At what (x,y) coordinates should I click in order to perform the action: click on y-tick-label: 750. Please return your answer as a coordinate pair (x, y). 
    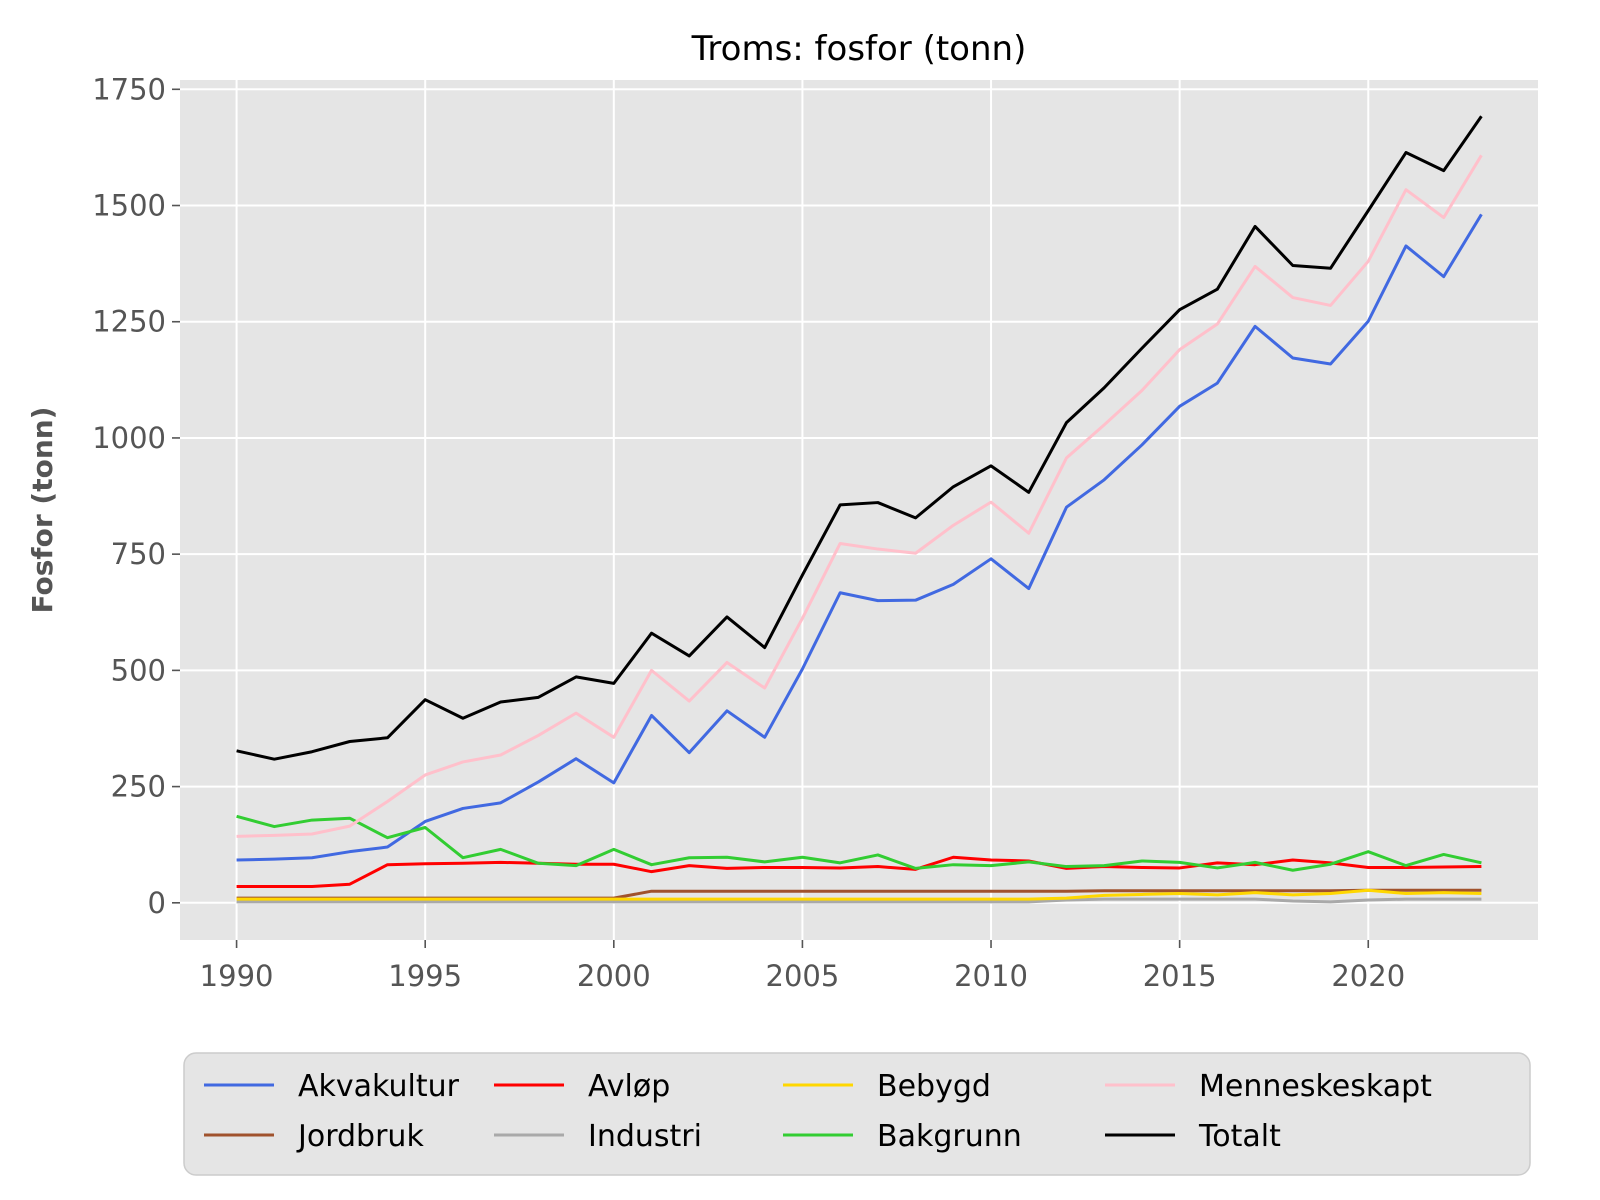
    Looking at the image, I should click on (138, 554).